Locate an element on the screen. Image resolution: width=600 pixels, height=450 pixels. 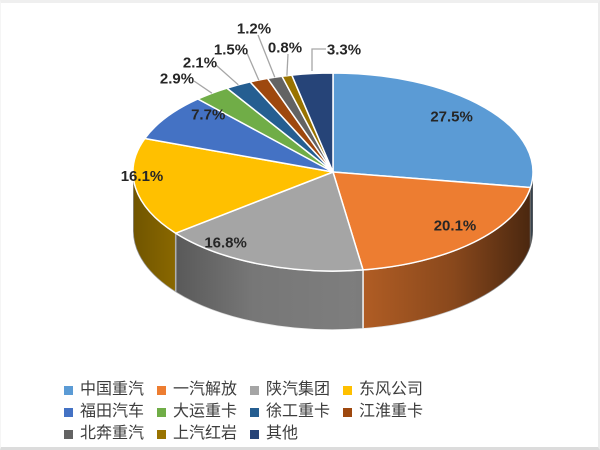
legend-label: 陕汽集团 is located at coordinates (298, 389).